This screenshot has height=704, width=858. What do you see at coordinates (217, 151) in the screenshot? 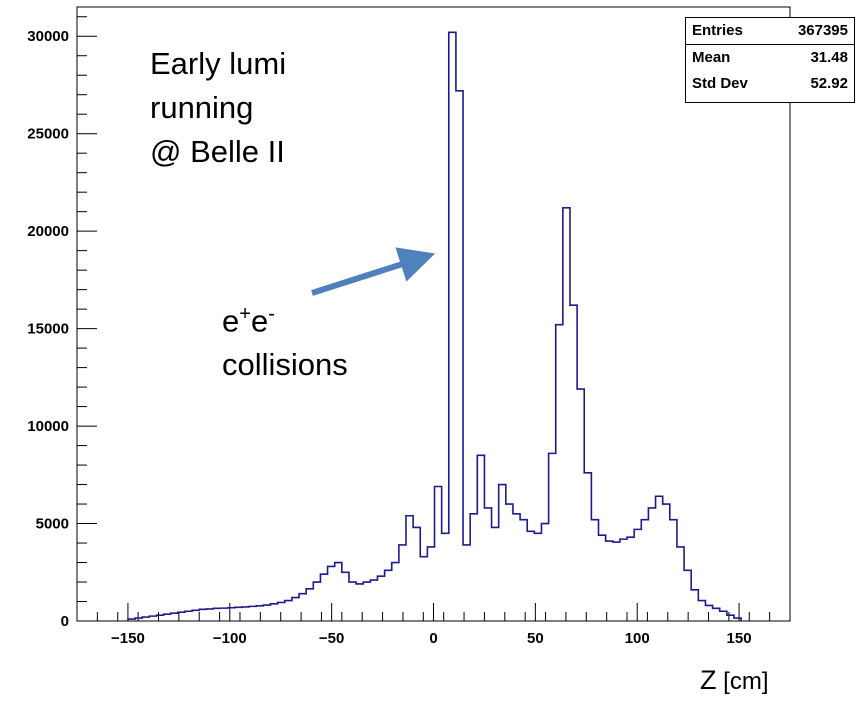
I see `annotation-early-line3: @ Belle II` at bounding box center [217, 151].